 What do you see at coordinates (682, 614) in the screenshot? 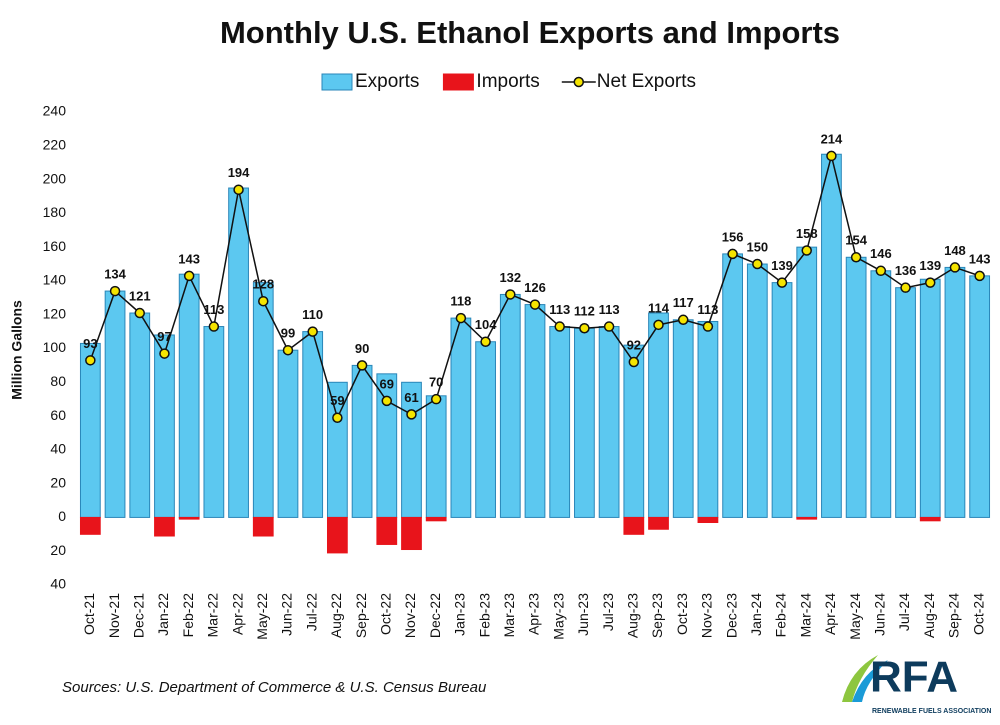
I see `x-tick-label: Oct-23` at bounding box center [682, 614].